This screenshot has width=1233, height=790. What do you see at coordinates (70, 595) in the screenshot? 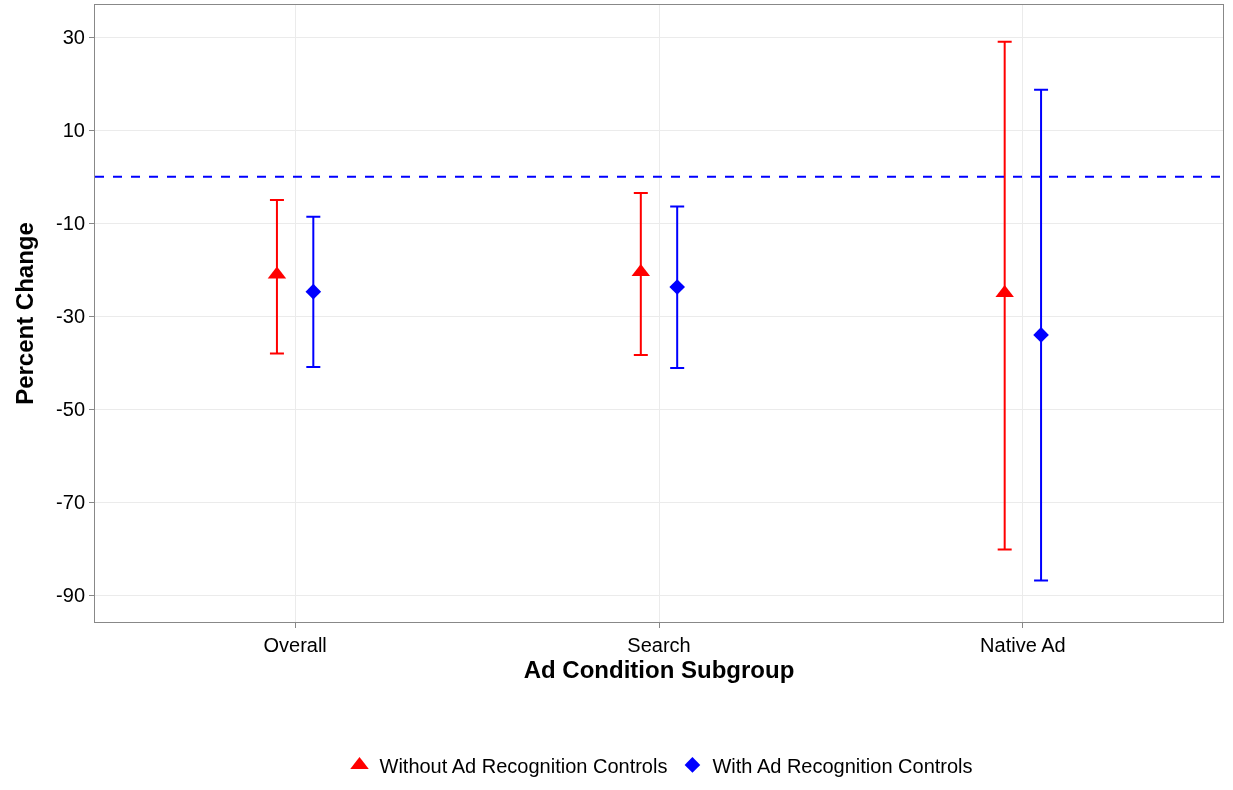
I see `y-tick-label: -90` at bounding box center [70, 595].